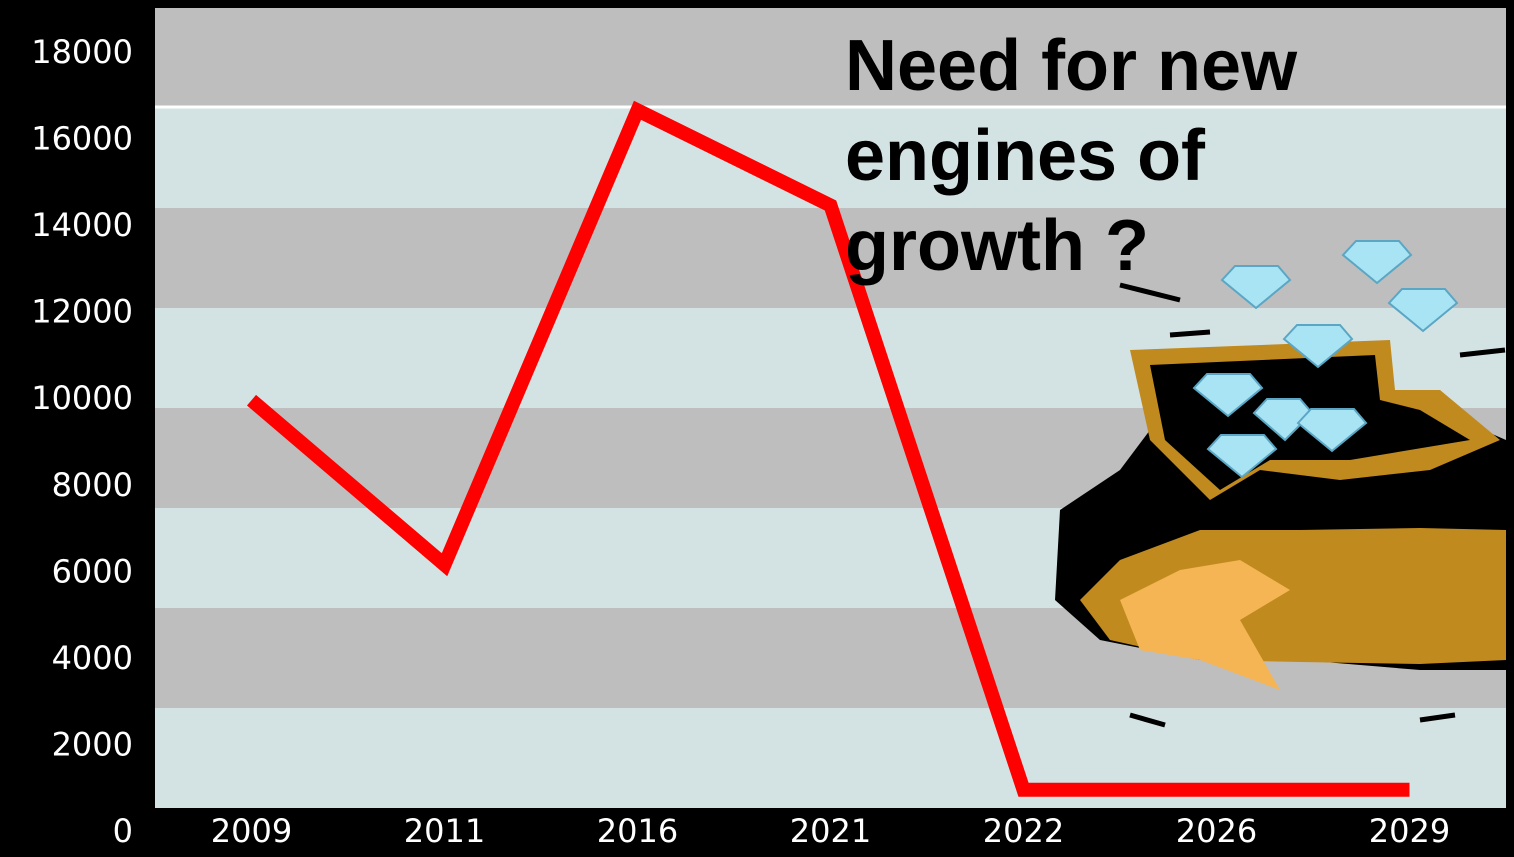 This screenshot has width=1514, height=857. I want to click on x-tick-label: 2011, so click(444, 831).